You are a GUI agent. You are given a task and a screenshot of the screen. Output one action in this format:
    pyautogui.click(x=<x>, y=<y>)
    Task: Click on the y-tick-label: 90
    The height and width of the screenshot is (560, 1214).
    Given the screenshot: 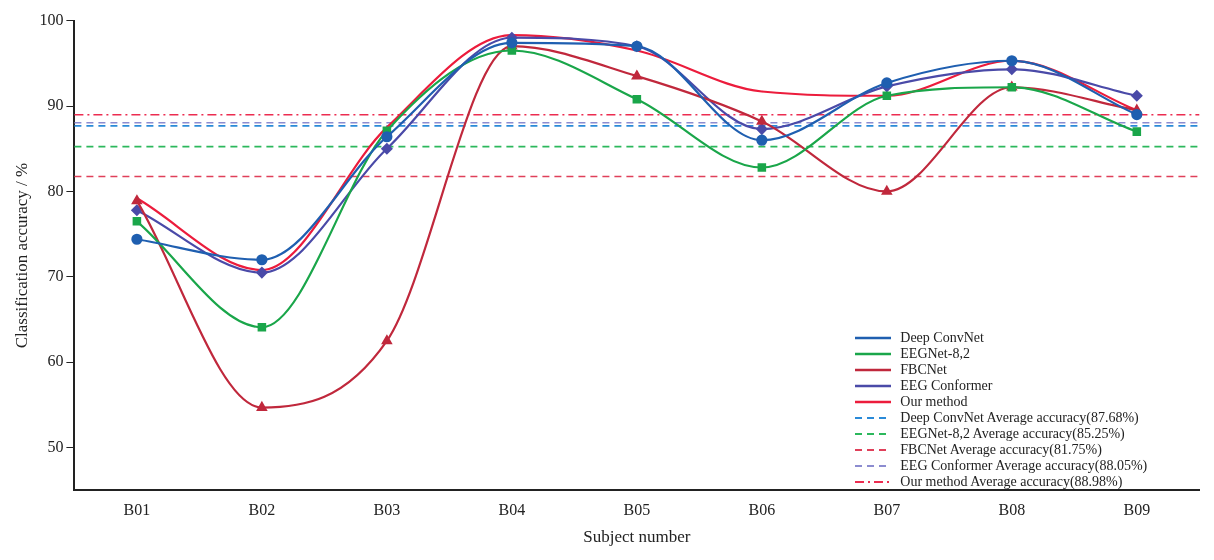 What is the action you would take?
    pyautogui.click(x=55, y=105)
    